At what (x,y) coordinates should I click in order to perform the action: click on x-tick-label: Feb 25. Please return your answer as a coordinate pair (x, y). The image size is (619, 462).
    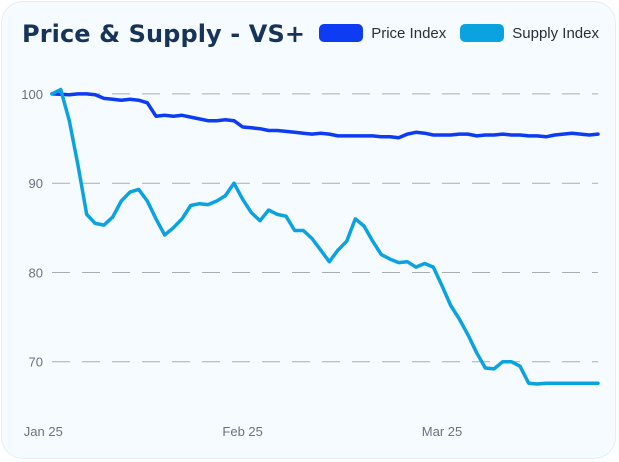
    Looking at the image, I should click on (242, 431).